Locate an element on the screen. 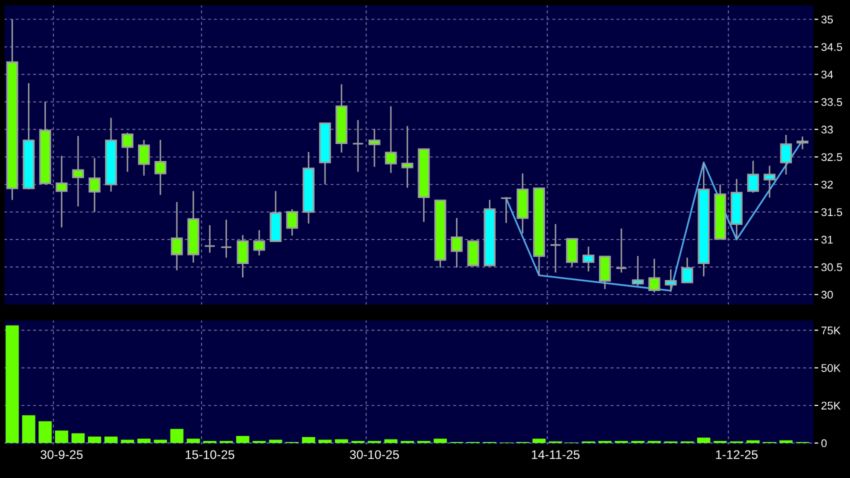 The width and height of the screenshot is (850, 478). y-tick-label: 34.5 is located at coordinates (831, 47).